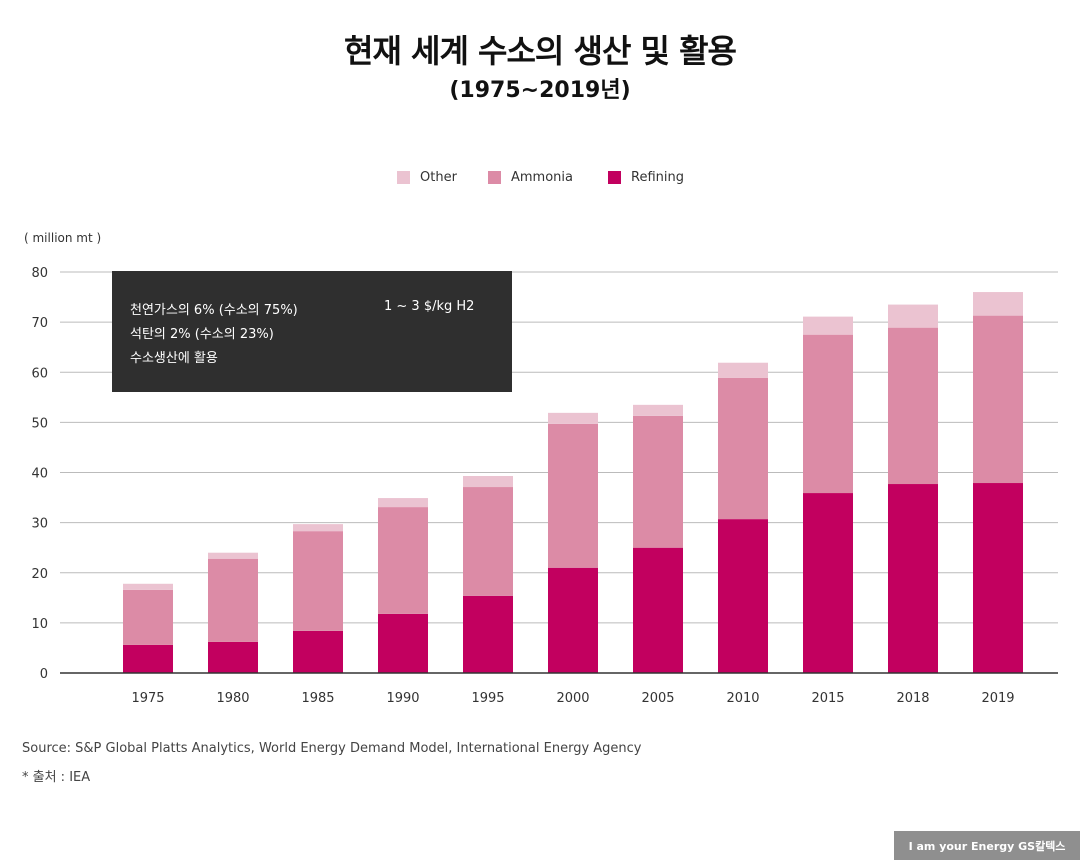 This screenshot has height=860, width=1080. Describe the element at coordinates (403, 503) in the screenshot. I see `bar-other-1990` at that location.